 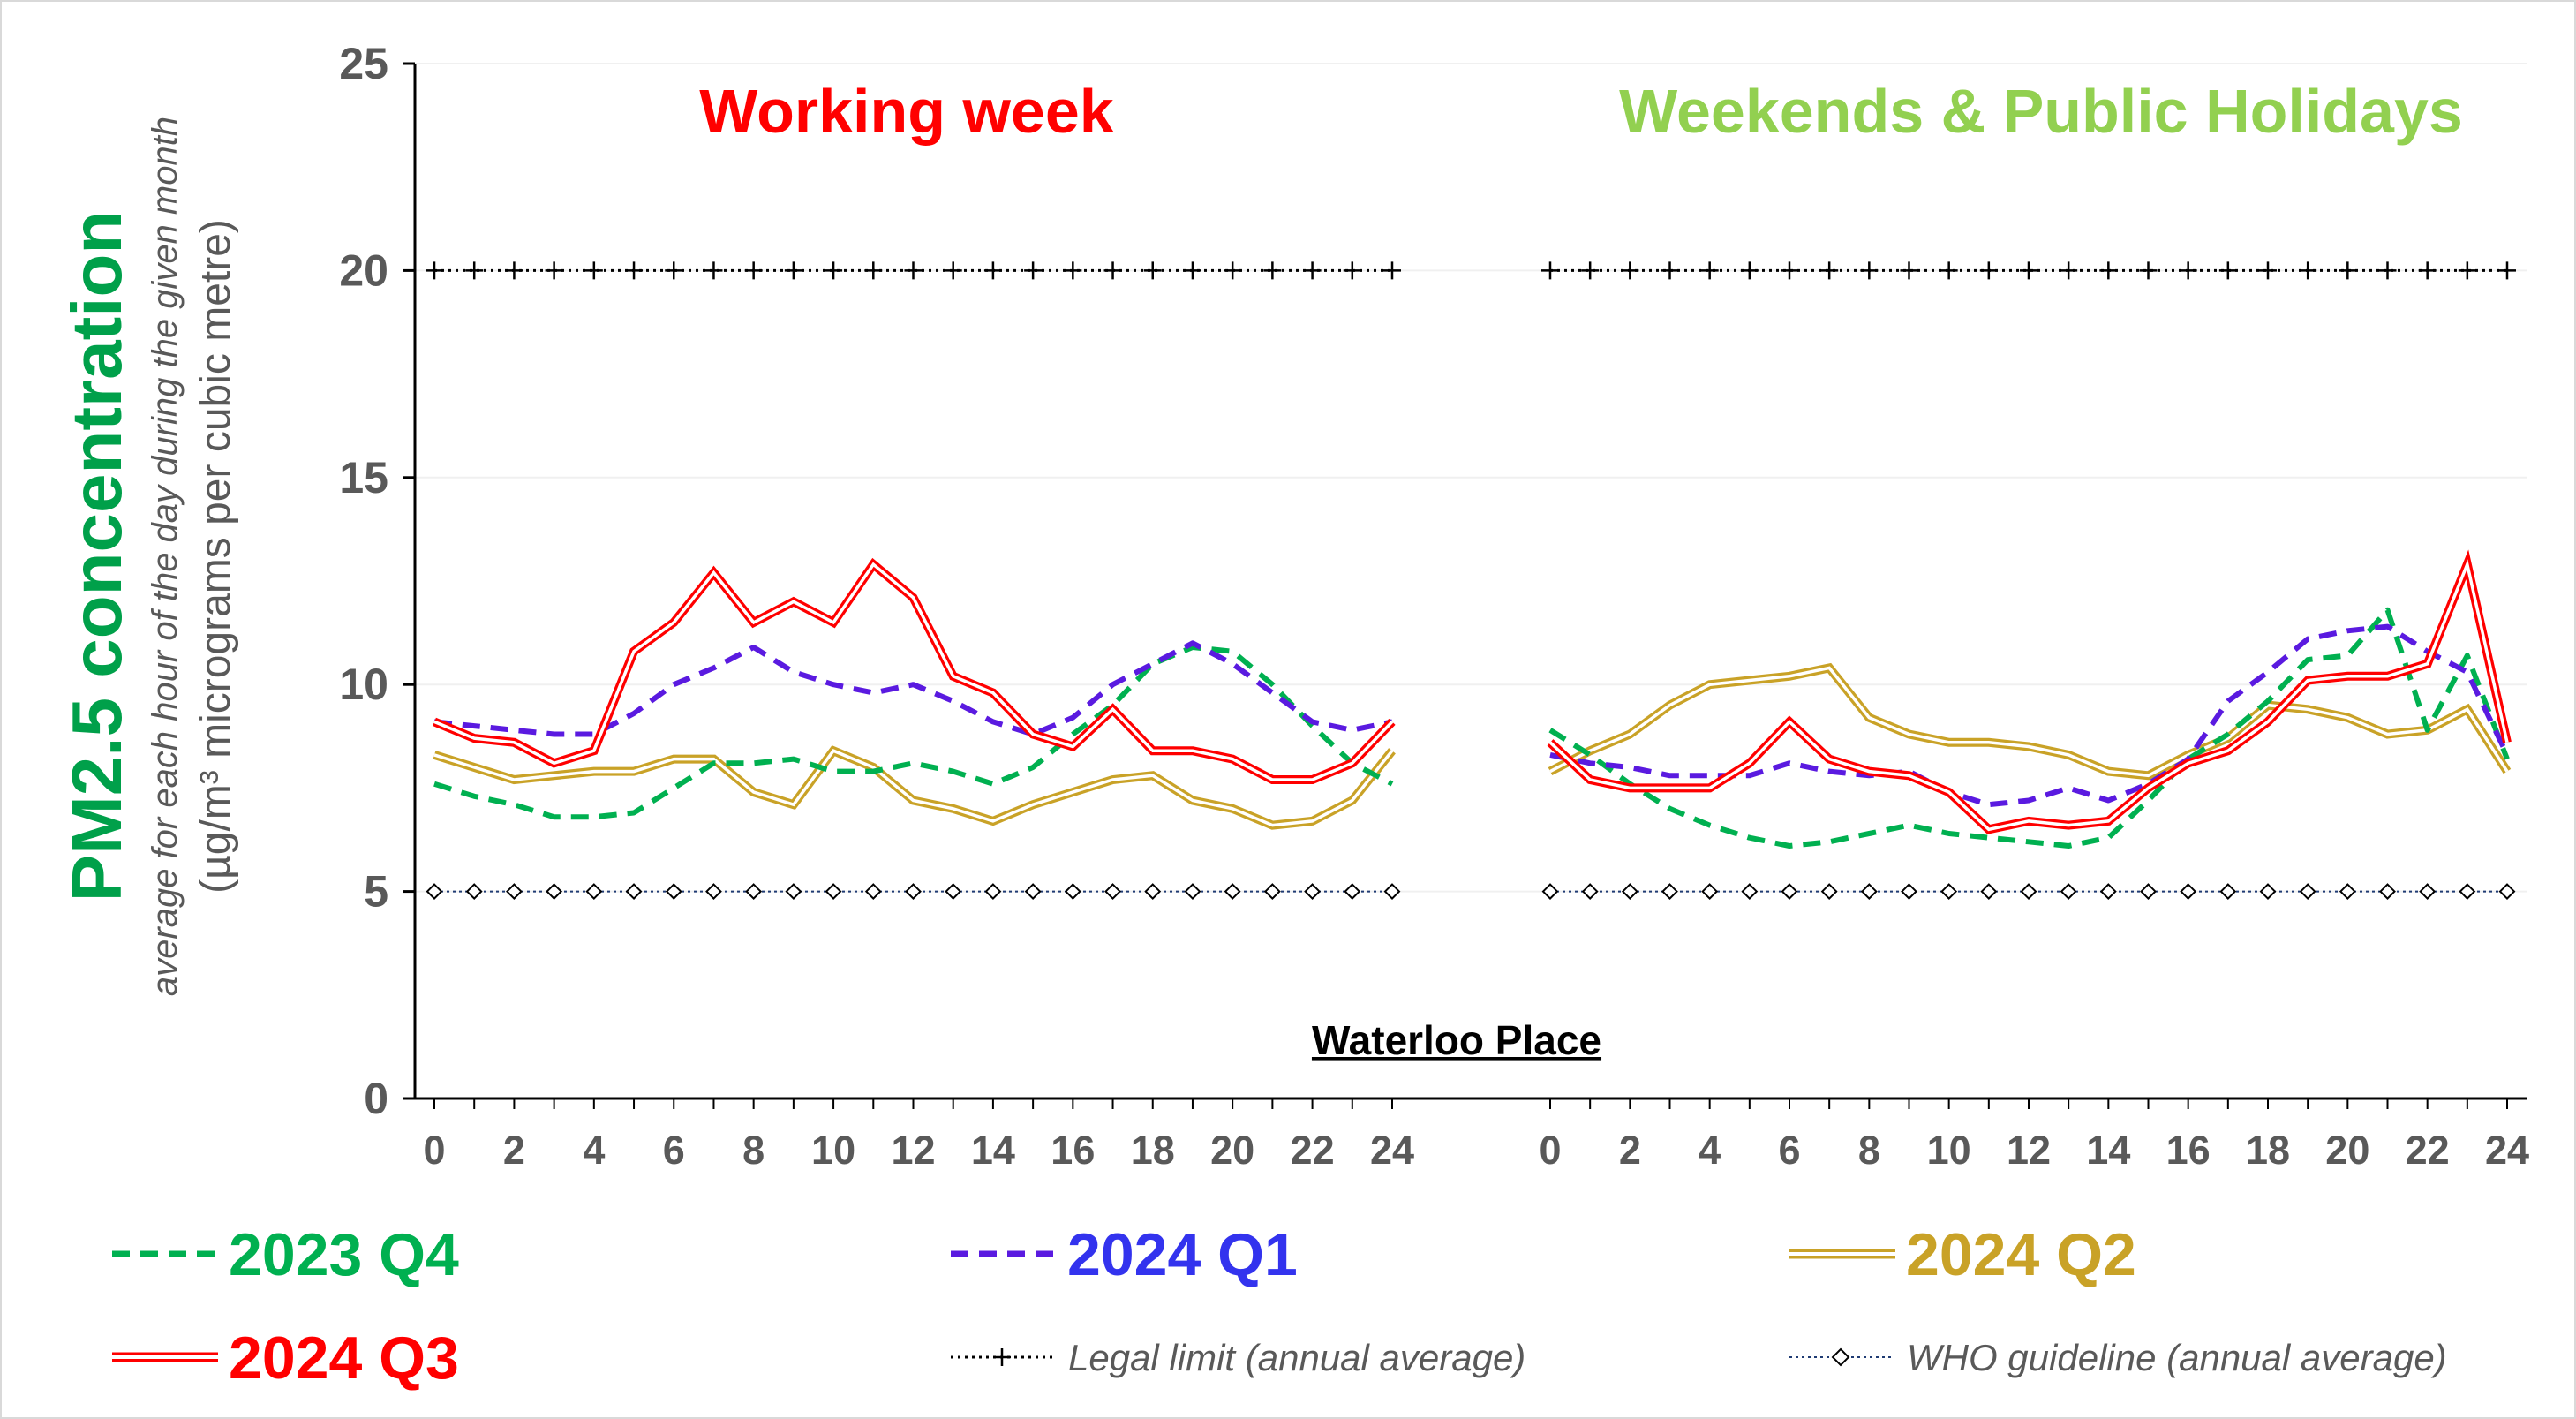 What do you see at coordinates (2021, 1254) in the screenshot?
I see `legend-label-2: 2024 Q2` at bounding box center [2021, 1254].